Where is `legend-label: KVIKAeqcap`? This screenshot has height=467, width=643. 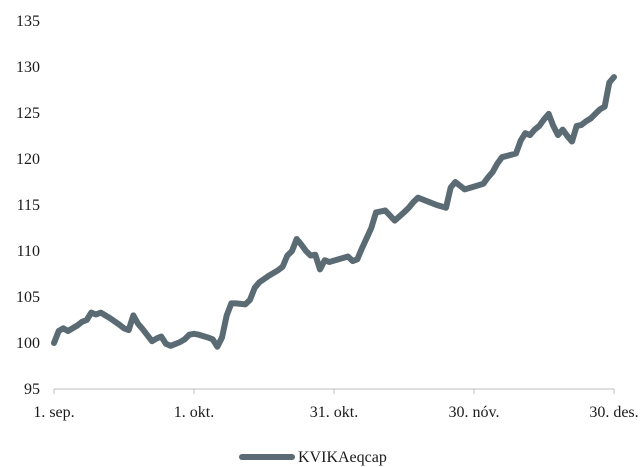 legend-label: KVIKAeqcap is located at coordinates (342, 457).